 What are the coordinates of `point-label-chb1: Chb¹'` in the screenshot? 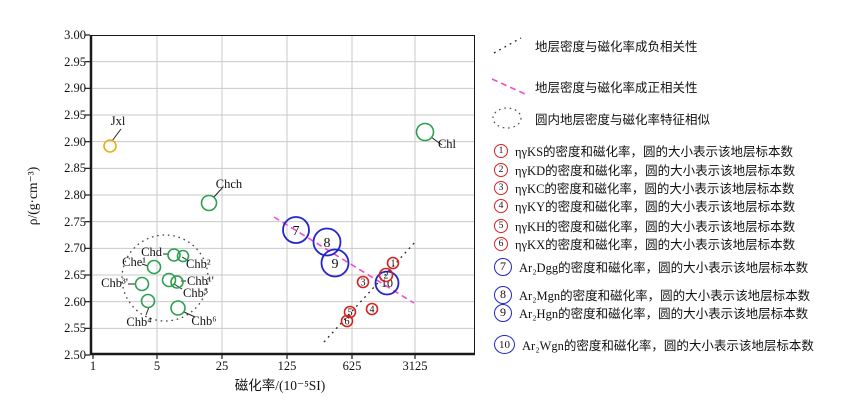 It's located at (200, 281).